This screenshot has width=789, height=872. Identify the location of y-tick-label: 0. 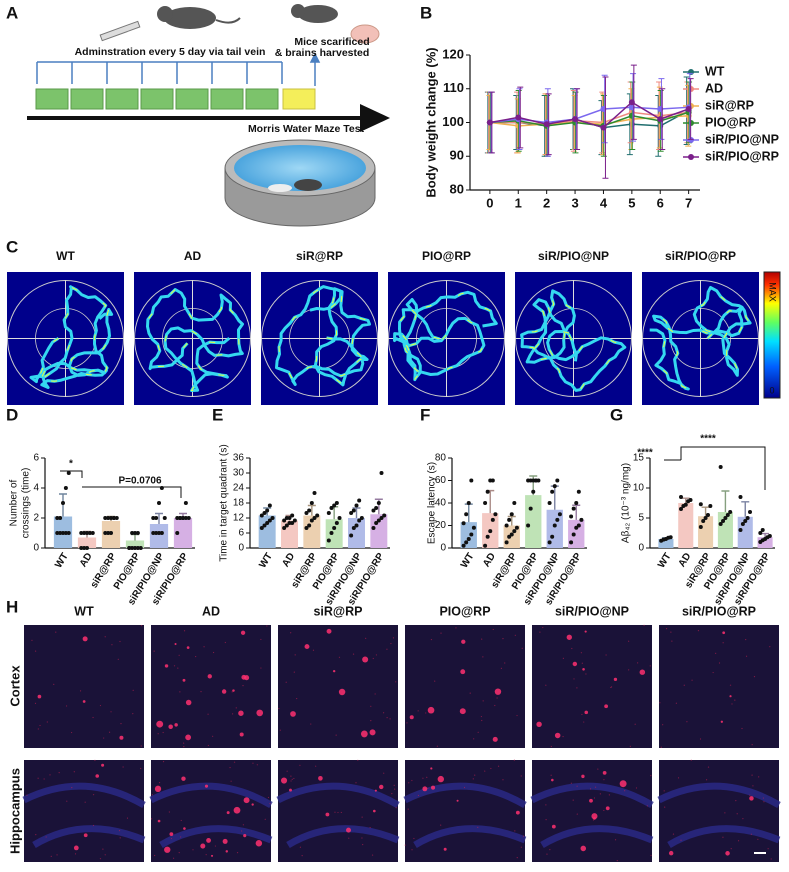
(443, 548).